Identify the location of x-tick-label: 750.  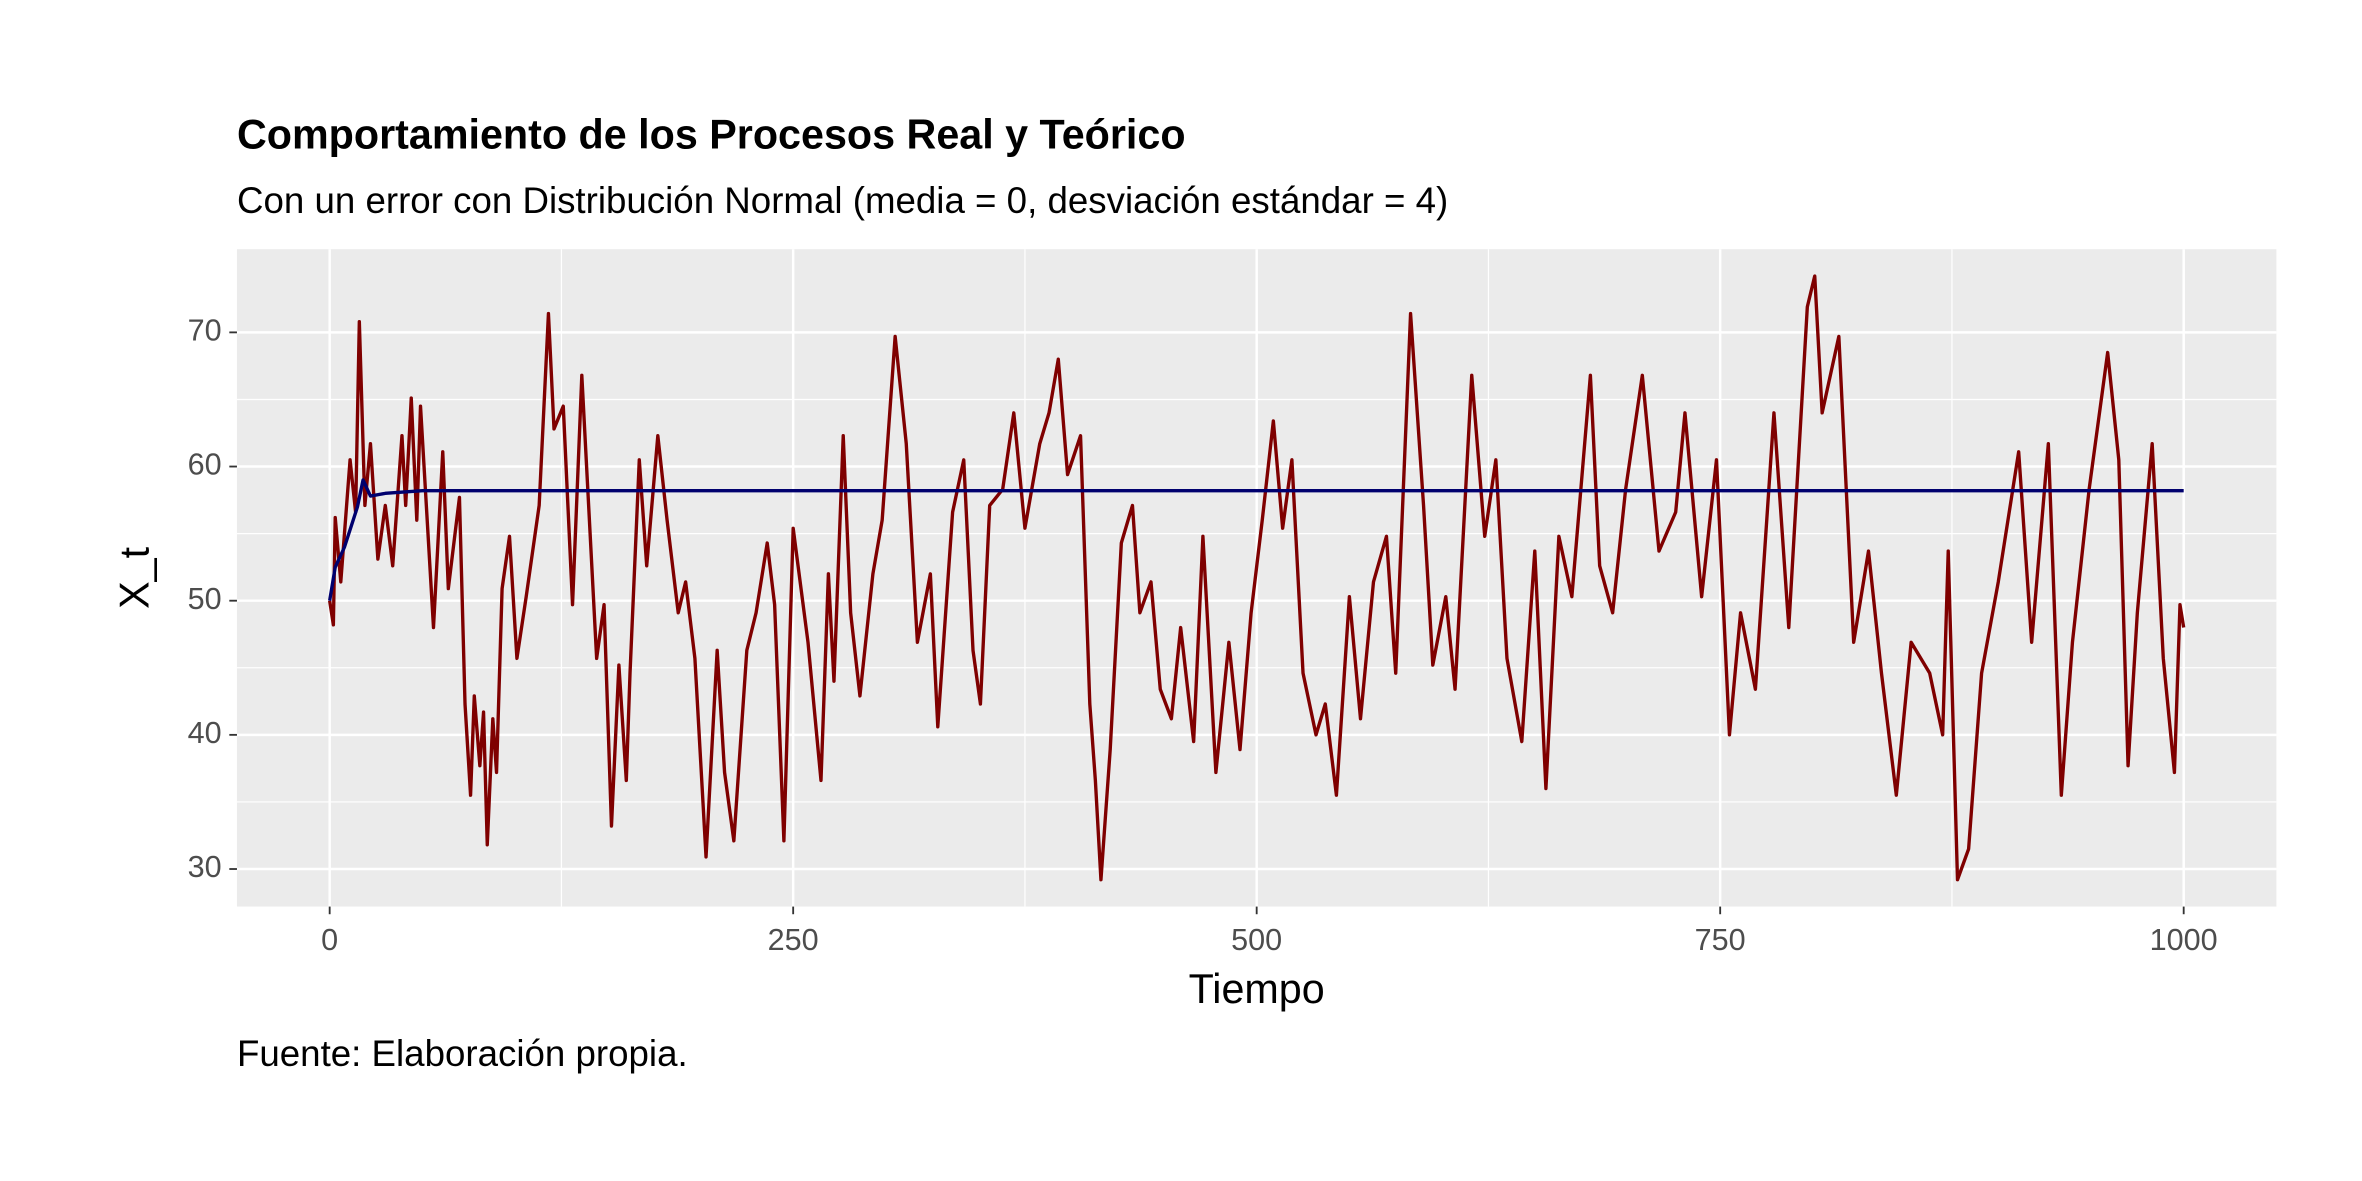
(1720, 940).